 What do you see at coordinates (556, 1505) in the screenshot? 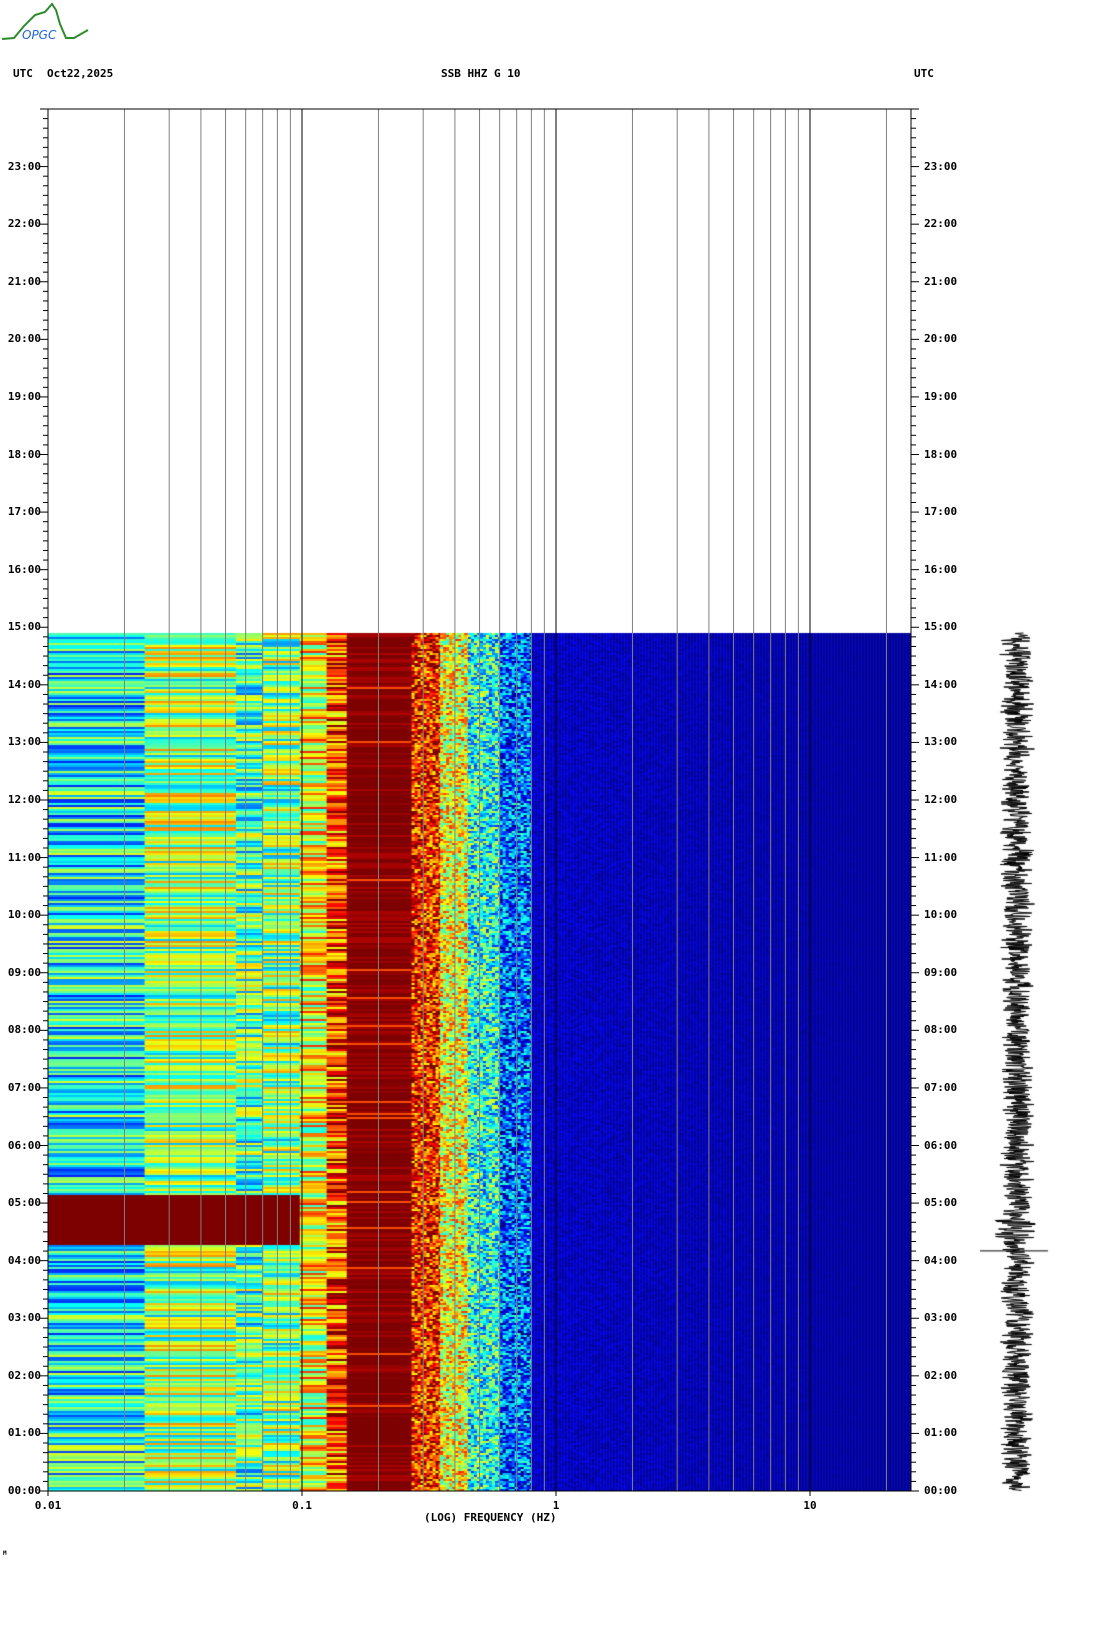
I see `x-tick-label: 1` at bounding box center [556, 1505].